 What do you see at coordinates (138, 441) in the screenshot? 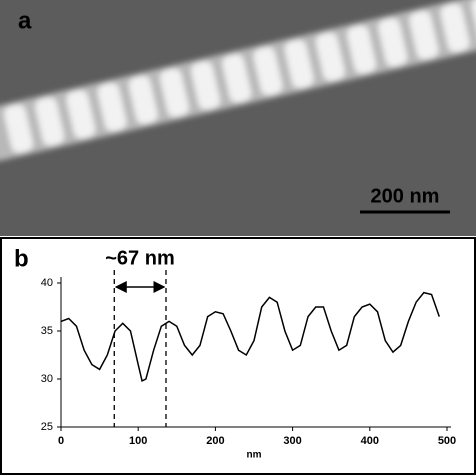
I see `x-tick-label: 100` at bounding box center [138, 441].